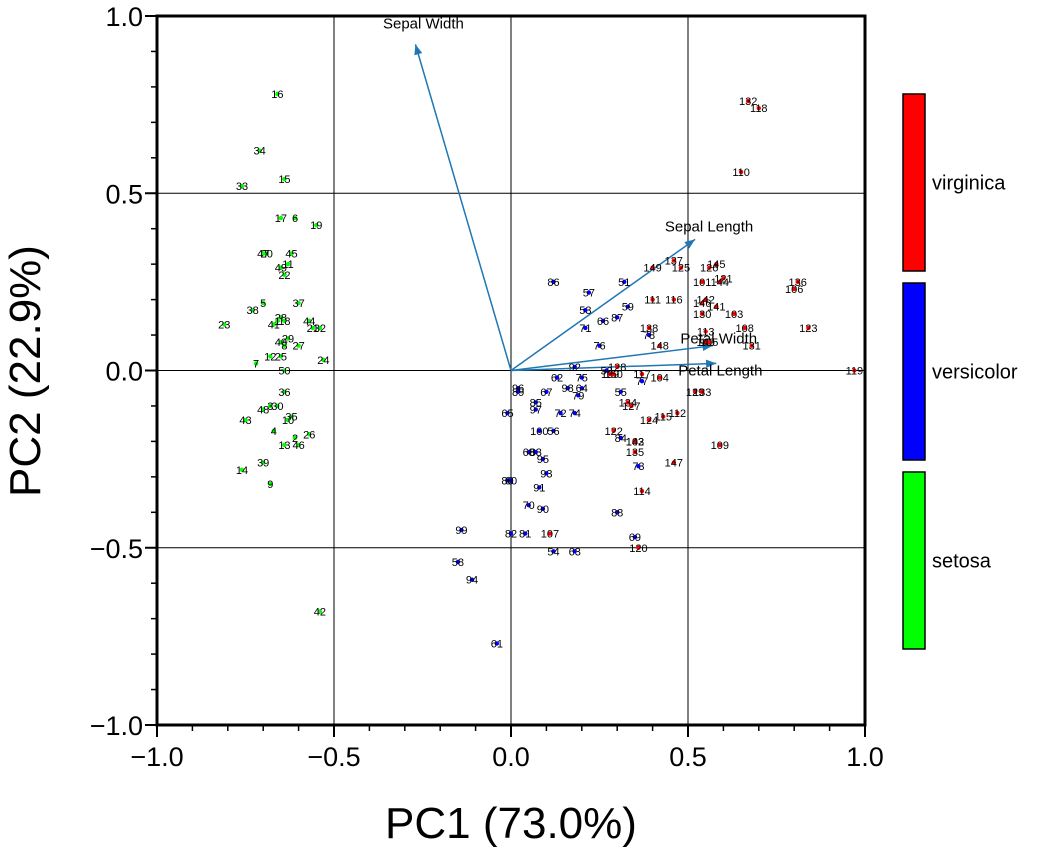  What do you see at coordinates (543, 460) in the screenshot?
I see `point-label: 95` at bounding box center [543, 460].